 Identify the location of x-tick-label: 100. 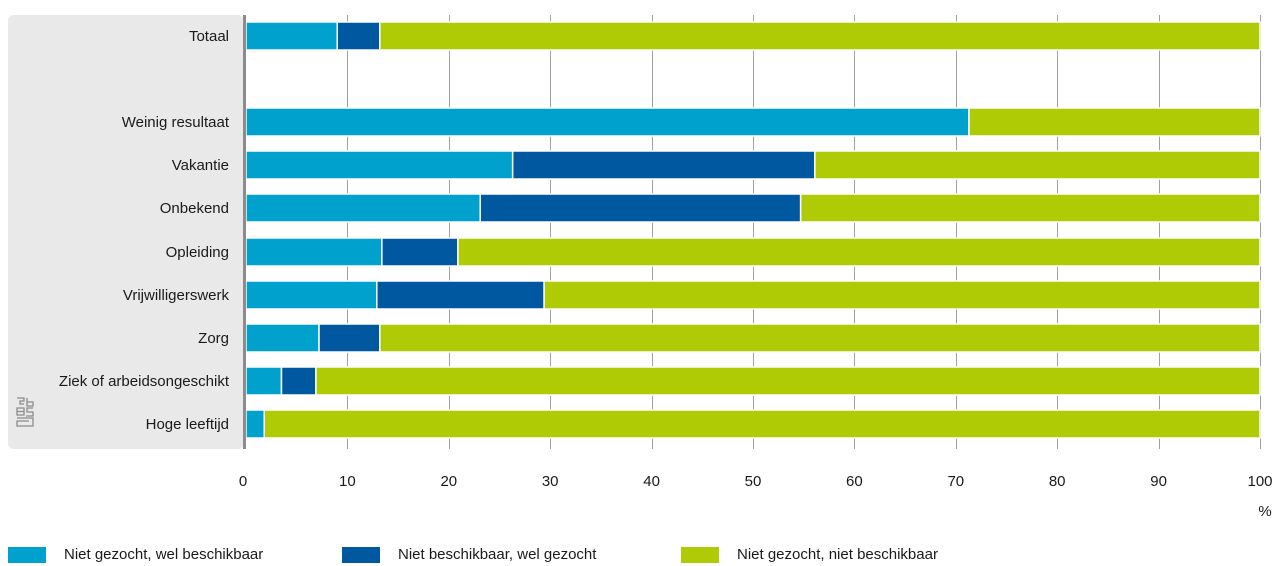
(1259, 481).